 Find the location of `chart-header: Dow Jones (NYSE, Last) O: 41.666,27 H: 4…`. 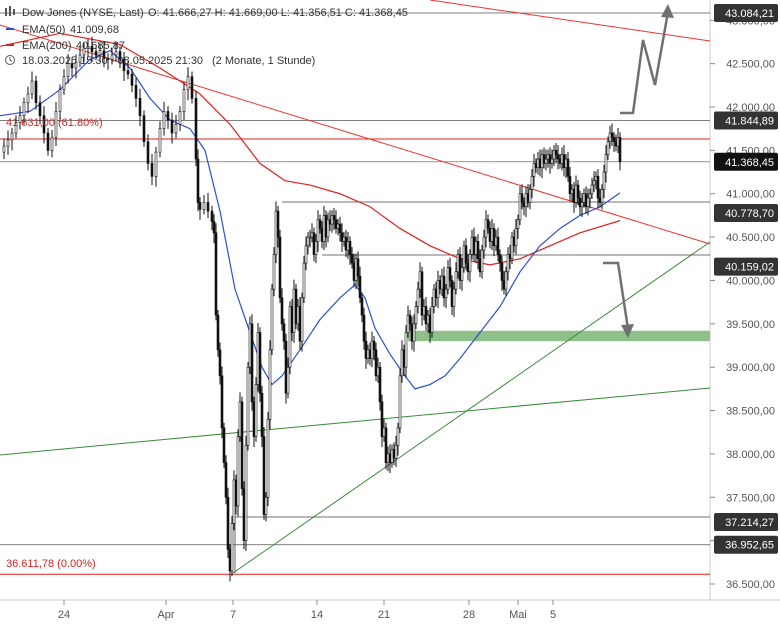

chart-header: Dow Jones (NYSE, Last) O: 41.666,27 H: 4… is located at coordinates (206, 36).